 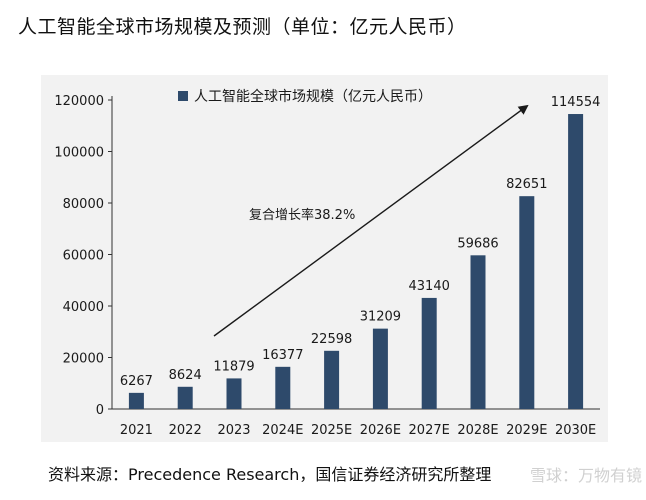 I want to click on y-tick-label: 60000, so click(x=83, y=256).